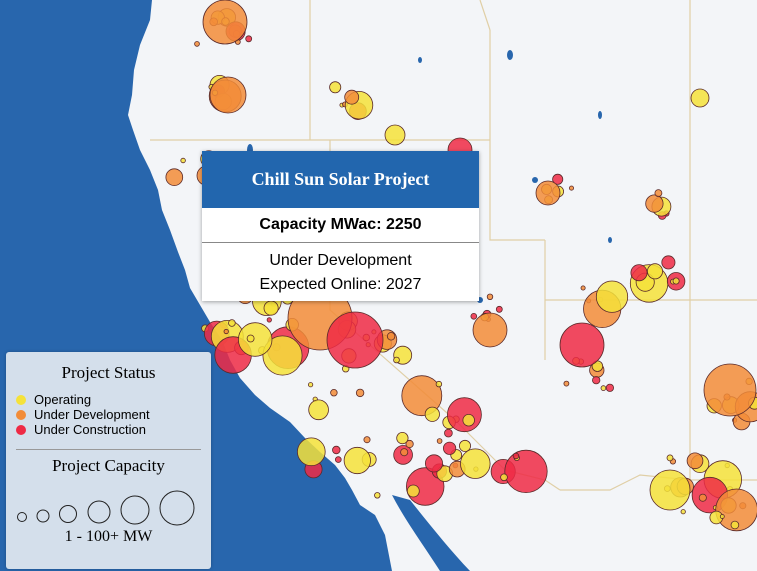 The image size is (757, 571). What do you see at coordinates (431, 533) in the screenshot?
I see `gulf-of-california` at bounding box center [431, 533].